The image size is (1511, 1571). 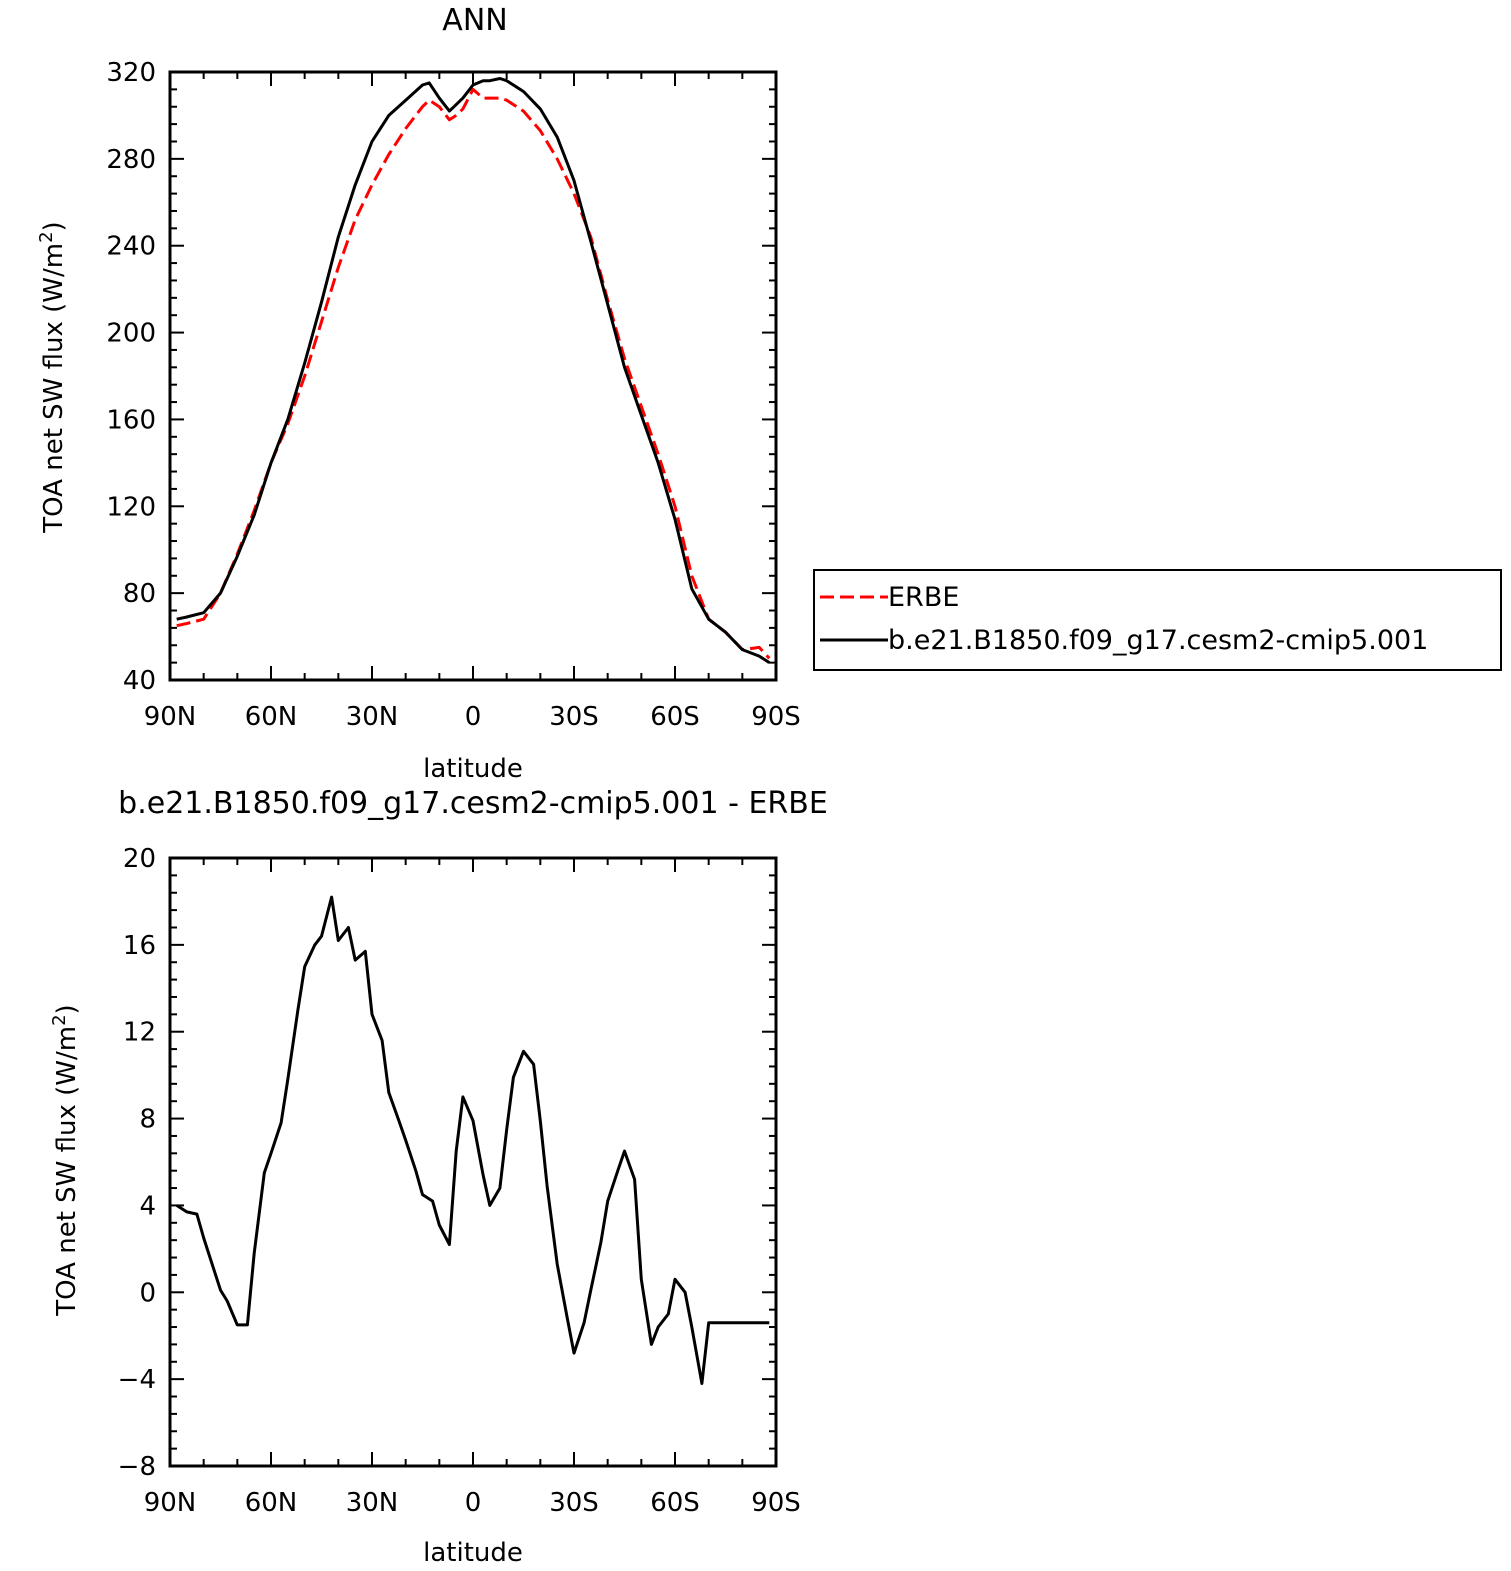 I want to click on series-line-model, so click(x=473, y=370).